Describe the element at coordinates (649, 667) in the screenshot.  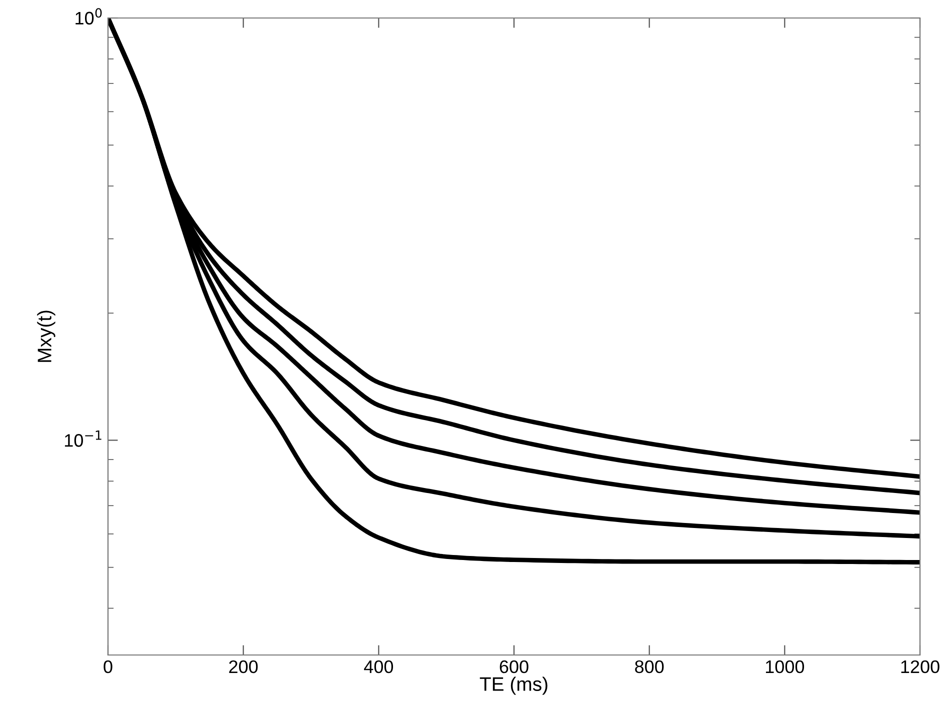
I see `x-tick-label: 800` at that location.